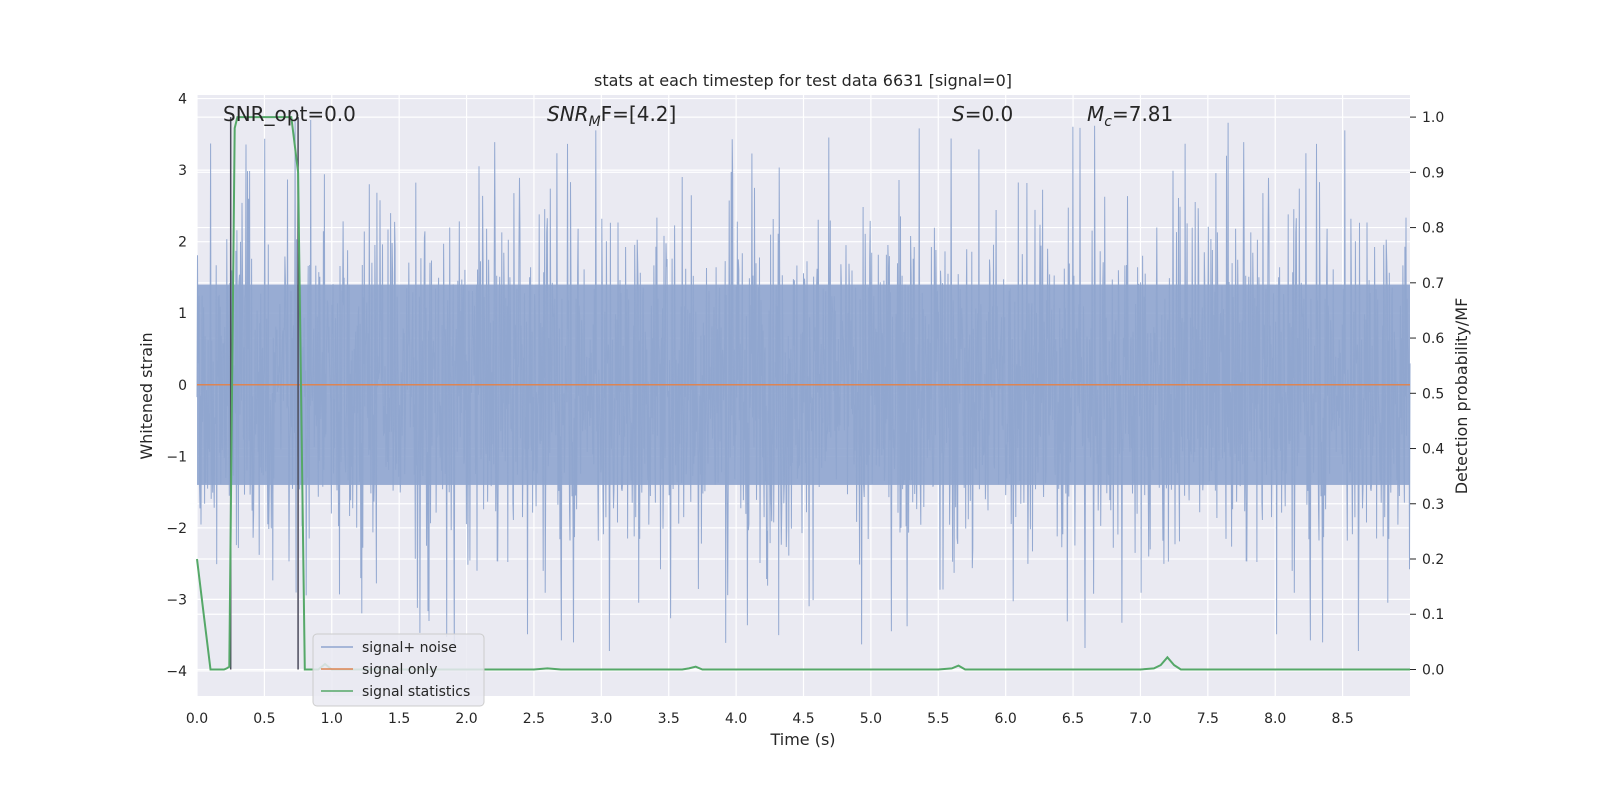  What do you see at coordinates (1433, 560) in the screenshot?
I see `y-tick-label-right: 0.2` at bounding box center [1433, 560].